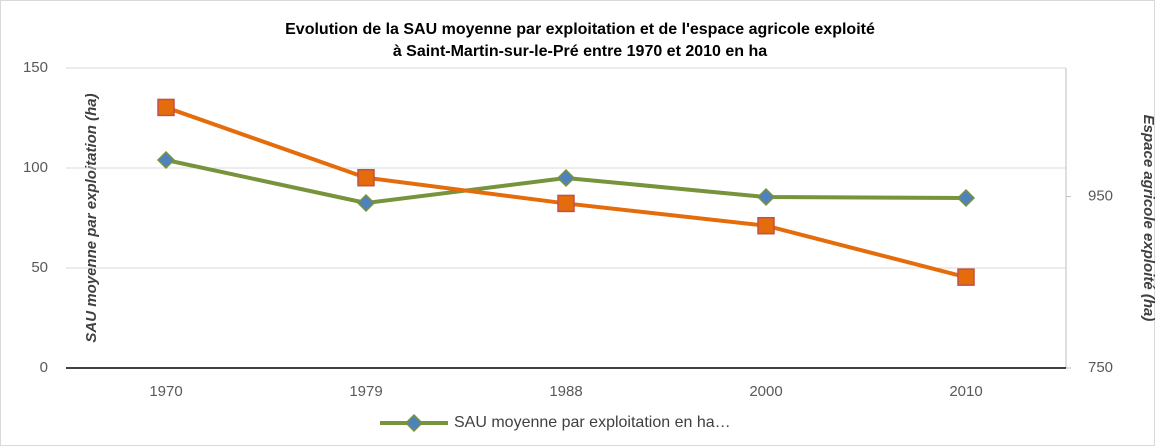  Describe the element at coordinates (414, 423) in the screenshot. I see `legend-marker` at that location.